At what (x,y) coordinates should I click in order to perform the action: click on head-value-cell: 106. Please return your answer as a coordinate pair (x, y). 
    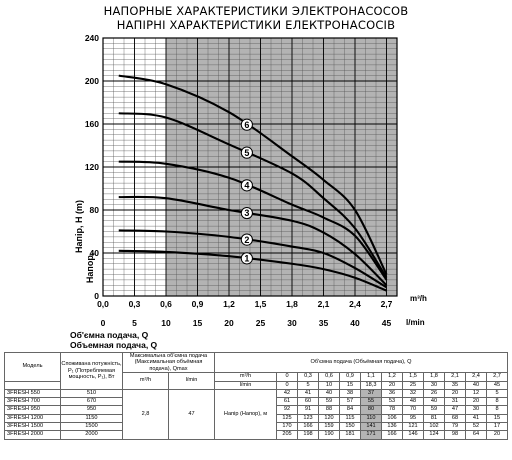
    Looking at the image, I should click on (392, 418).